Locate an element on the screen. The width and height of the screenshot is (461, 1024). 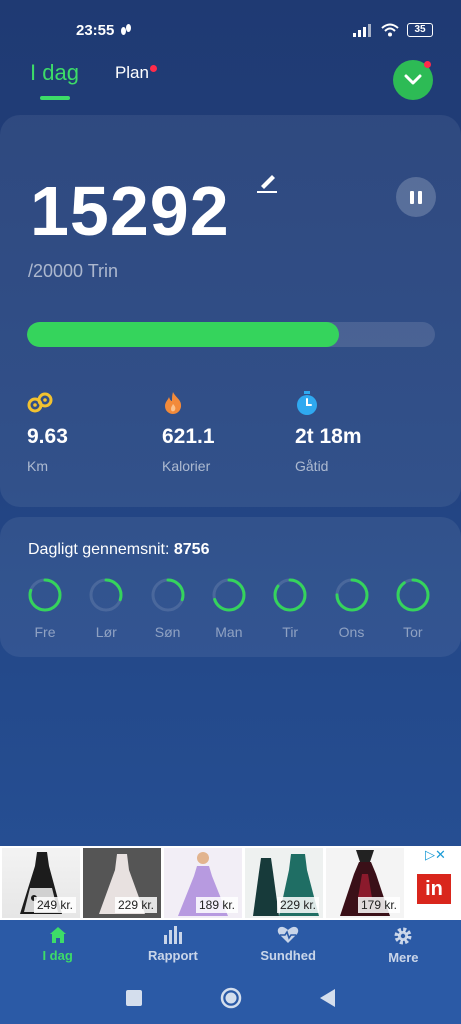
ad-item: 249 kr. is located at coordinates (41, 883).